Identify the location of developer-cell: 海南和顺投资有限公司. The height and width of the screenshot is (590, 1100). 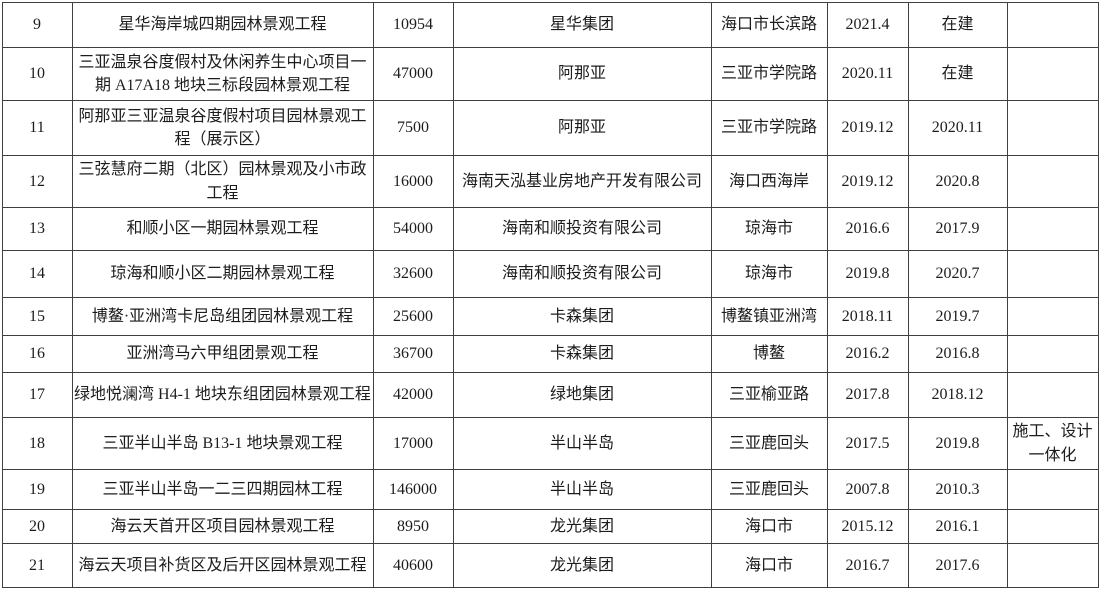
(582, 274).